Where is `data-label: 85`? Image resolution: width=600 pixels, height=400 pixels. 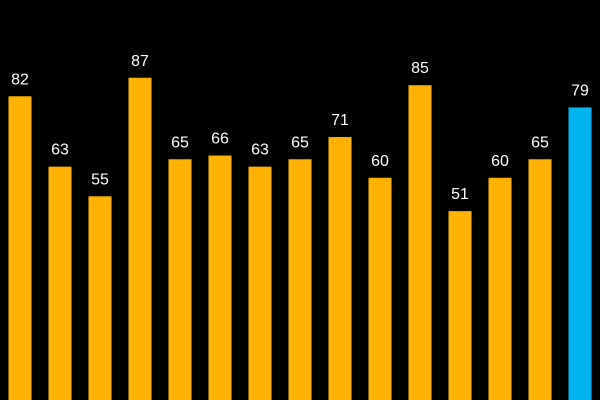 data-label: 85 is located at coordinates (420, 68).